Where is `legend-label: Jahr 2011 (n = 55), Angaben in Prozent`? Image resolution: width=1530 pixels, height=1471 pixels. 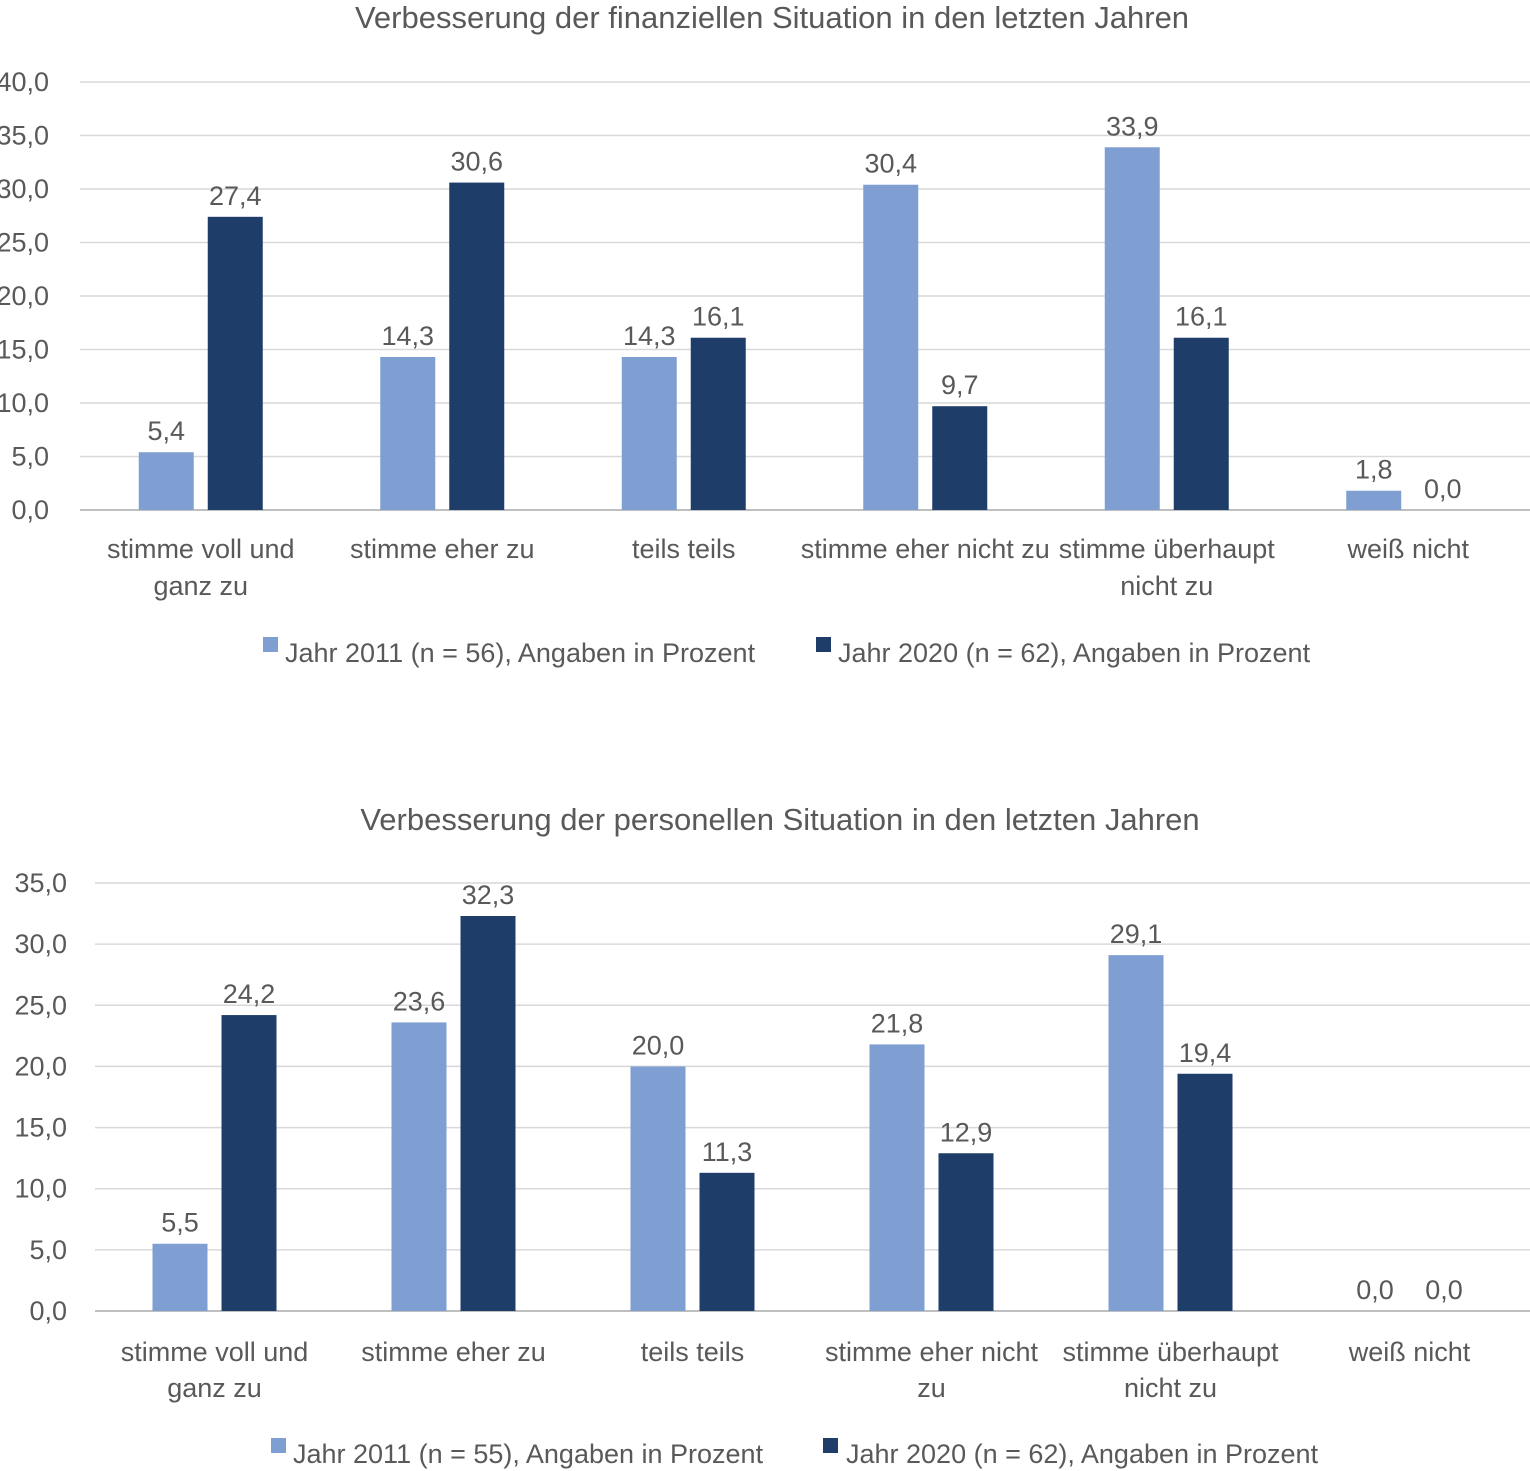
legend-label: Jahr 2011 (n = 55), Angaben in Prozent is located at coordinates (528, 1454).